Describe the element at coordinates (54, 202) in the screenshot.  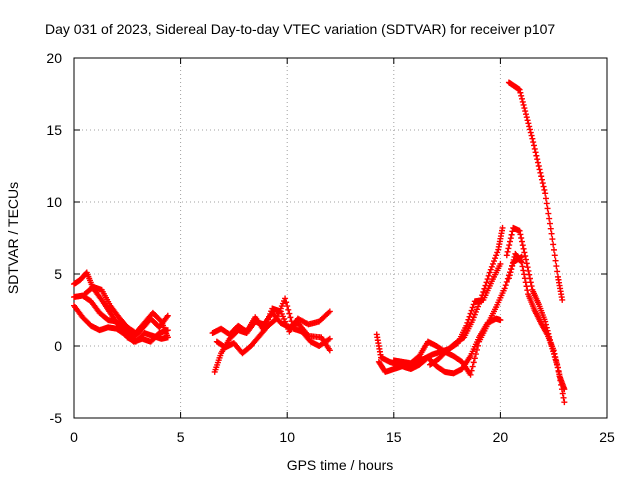
I see `y-tick-label: 10` at that location.